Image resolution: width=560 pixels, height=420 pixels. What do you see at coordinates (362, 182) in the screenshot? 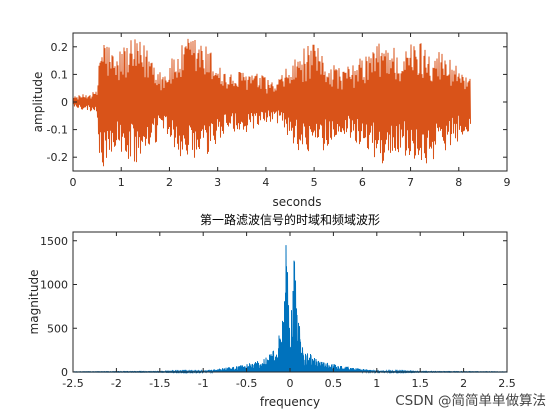
I see `time-x-tick-label: 6` at bounding box center [362, 182].